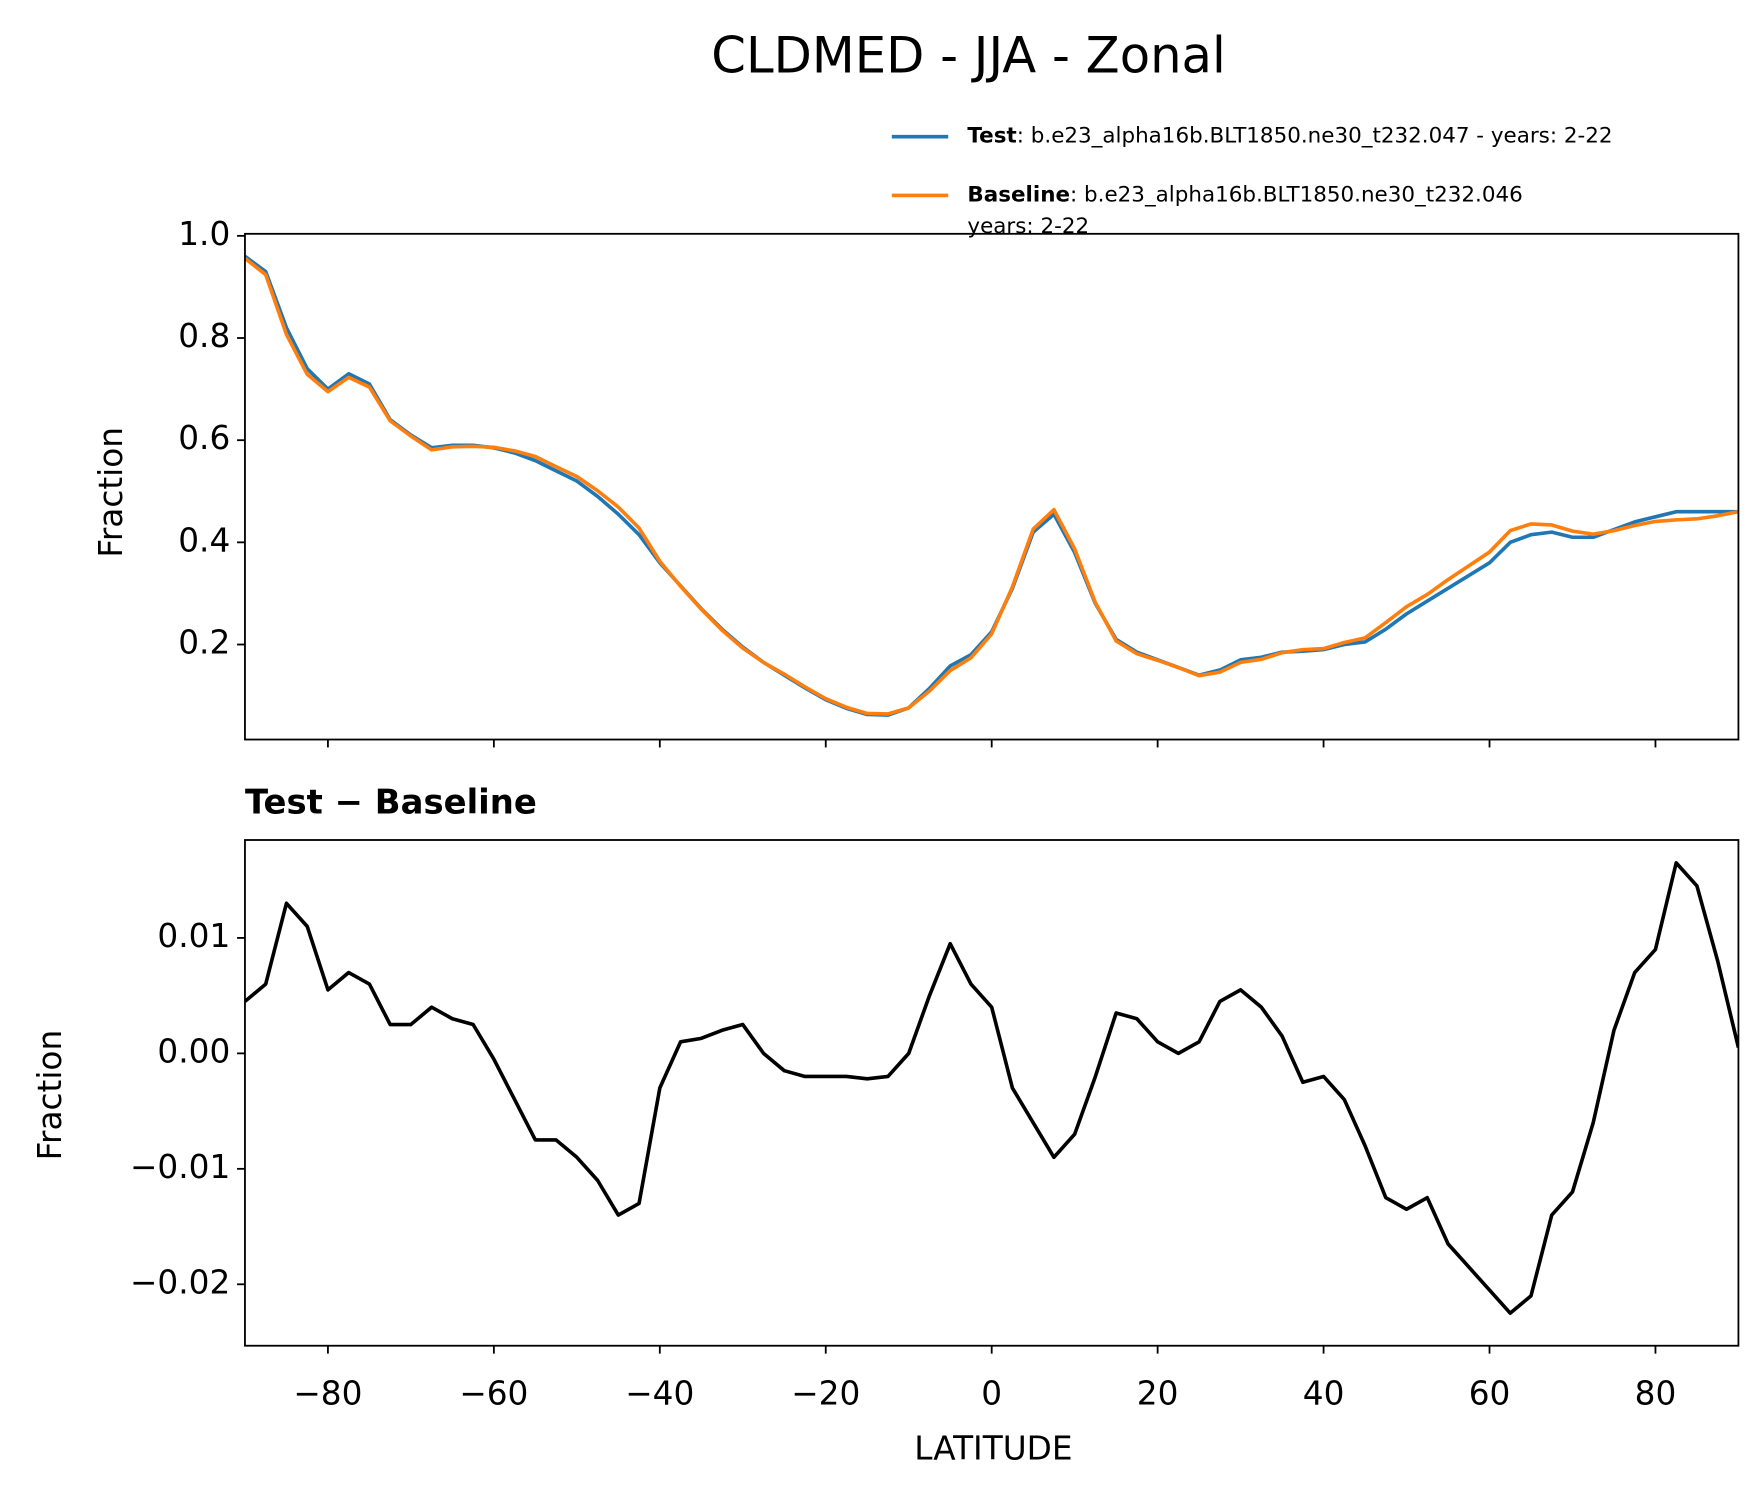 Image resolution: width=1761 pixels, height=1496 pixels. What do you see at coordinates (391, 801) in the screenshot?
I see `subplot-title: Test − Baseline` at bounding box center [391, 801].